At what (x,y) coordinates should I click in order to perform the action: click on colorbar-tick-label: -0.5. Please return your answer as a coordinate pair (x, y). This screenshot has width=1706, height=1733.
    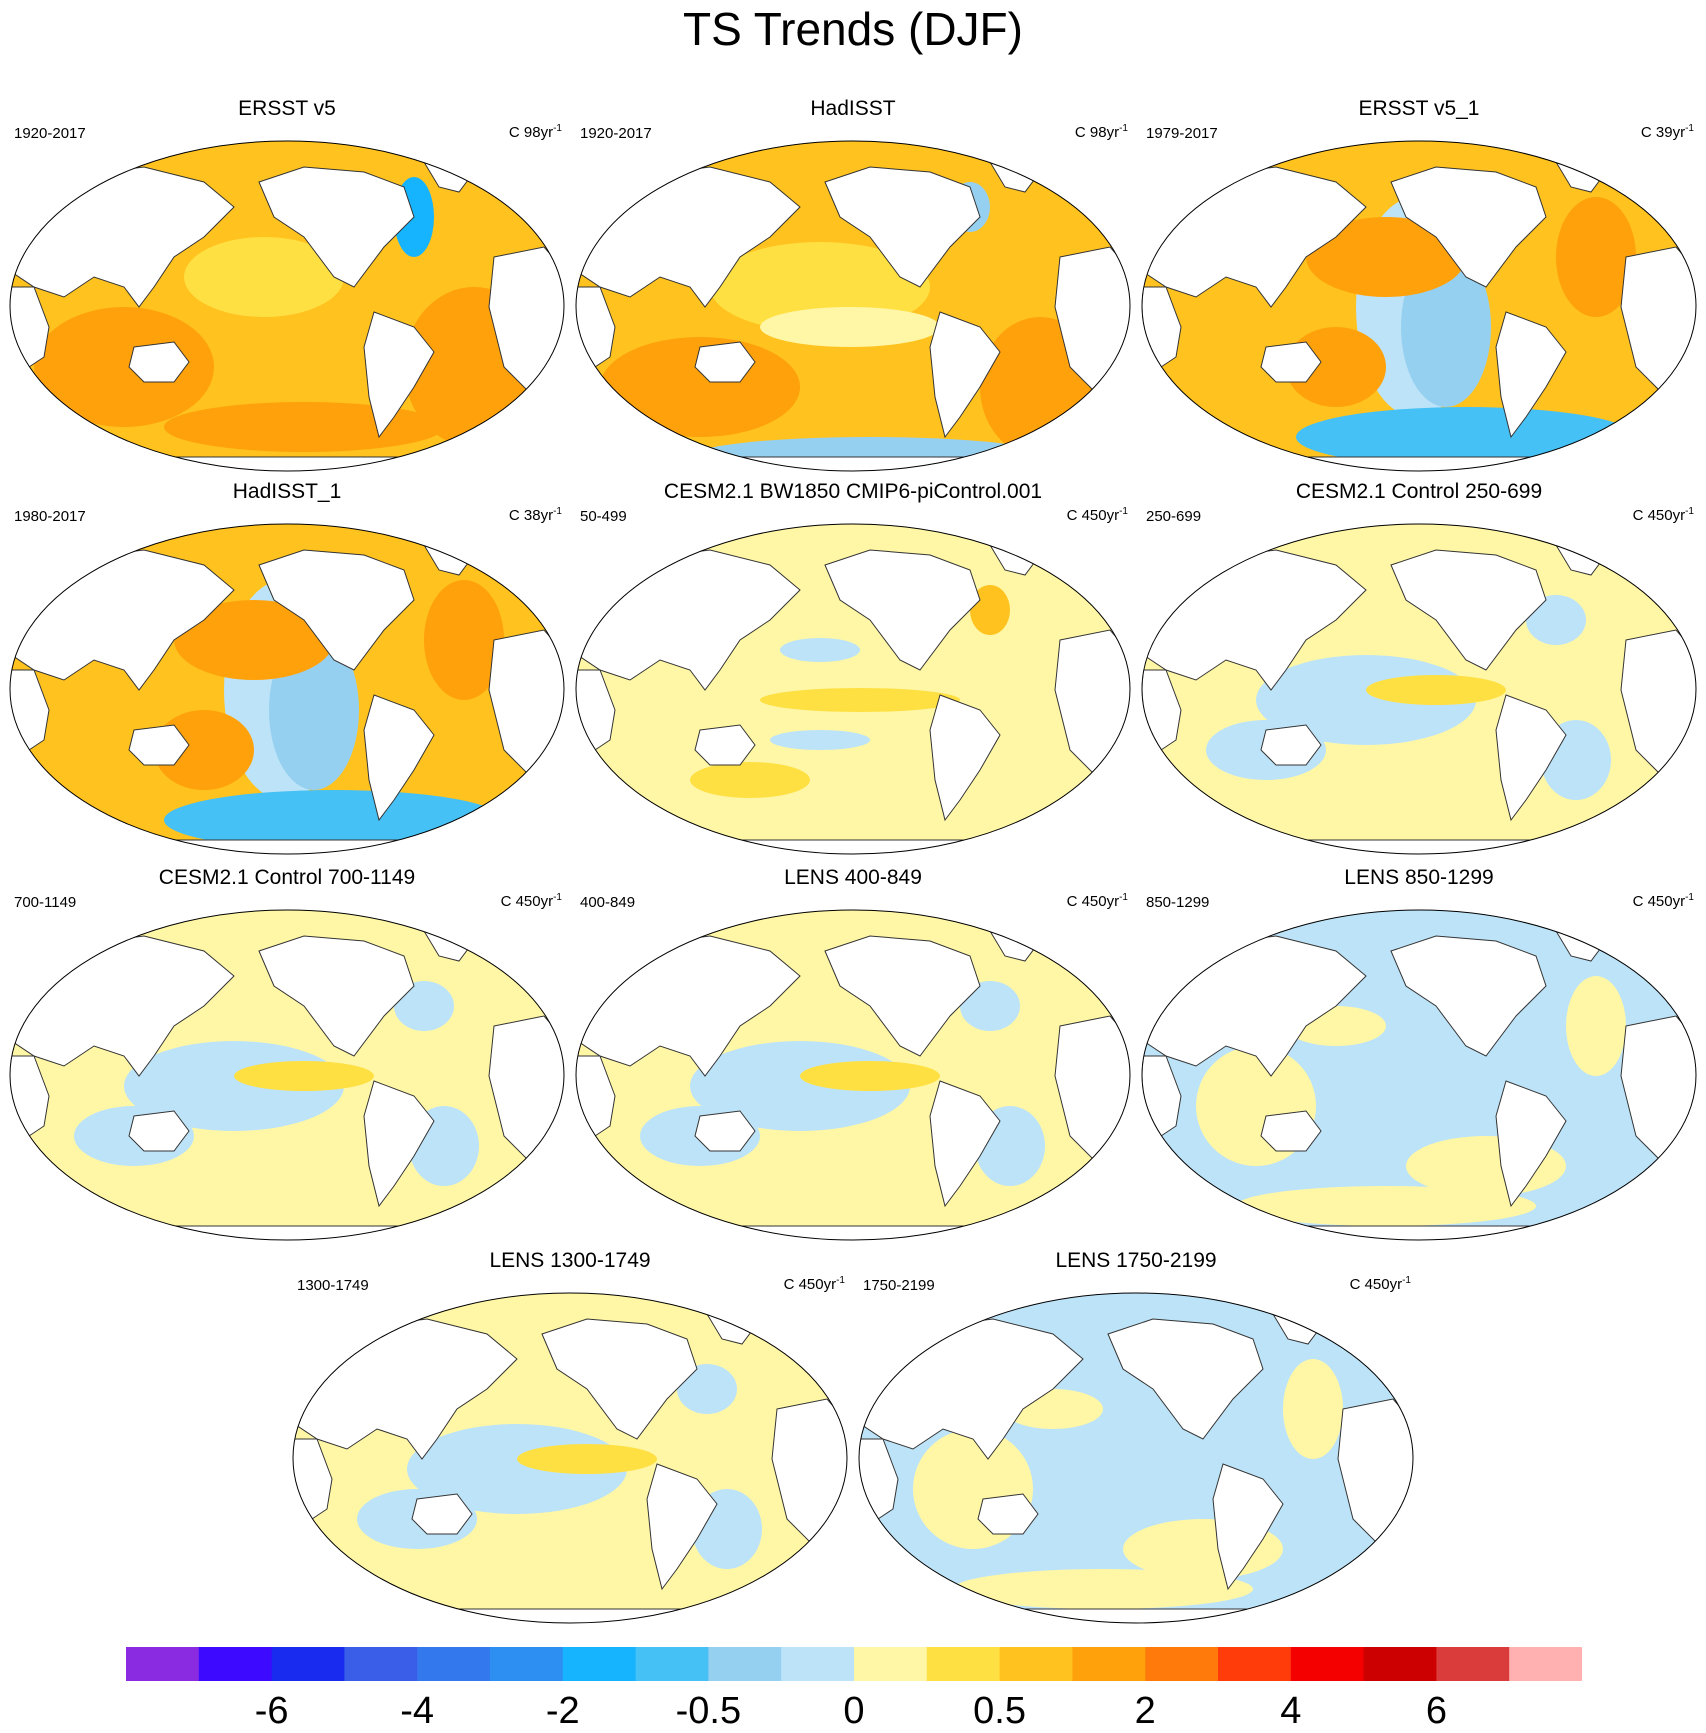
    Looking at the image, I should click on (708, 1711).